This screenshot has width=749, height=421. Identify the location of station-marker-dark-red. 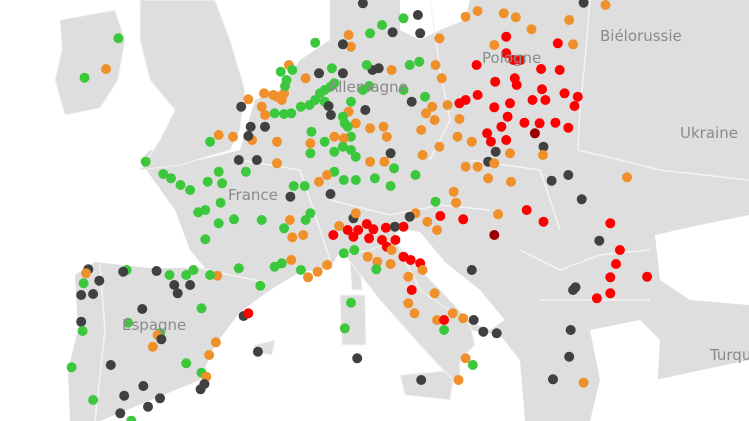
(494, 235).